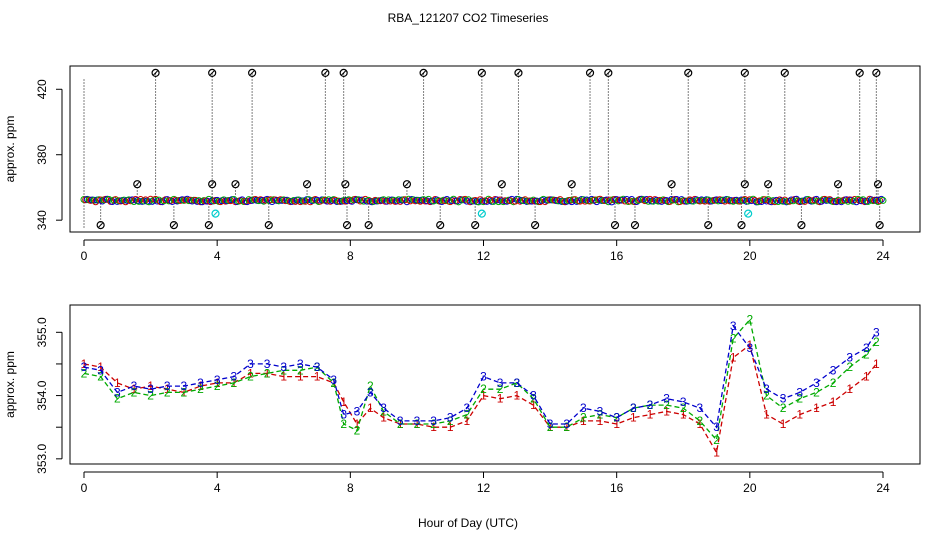 This screenshot has height=540, width=936. Describe the element at coordinates (42, 395) in the screenshot. I see `bottom-y-tick-label: 354.0` at that location.